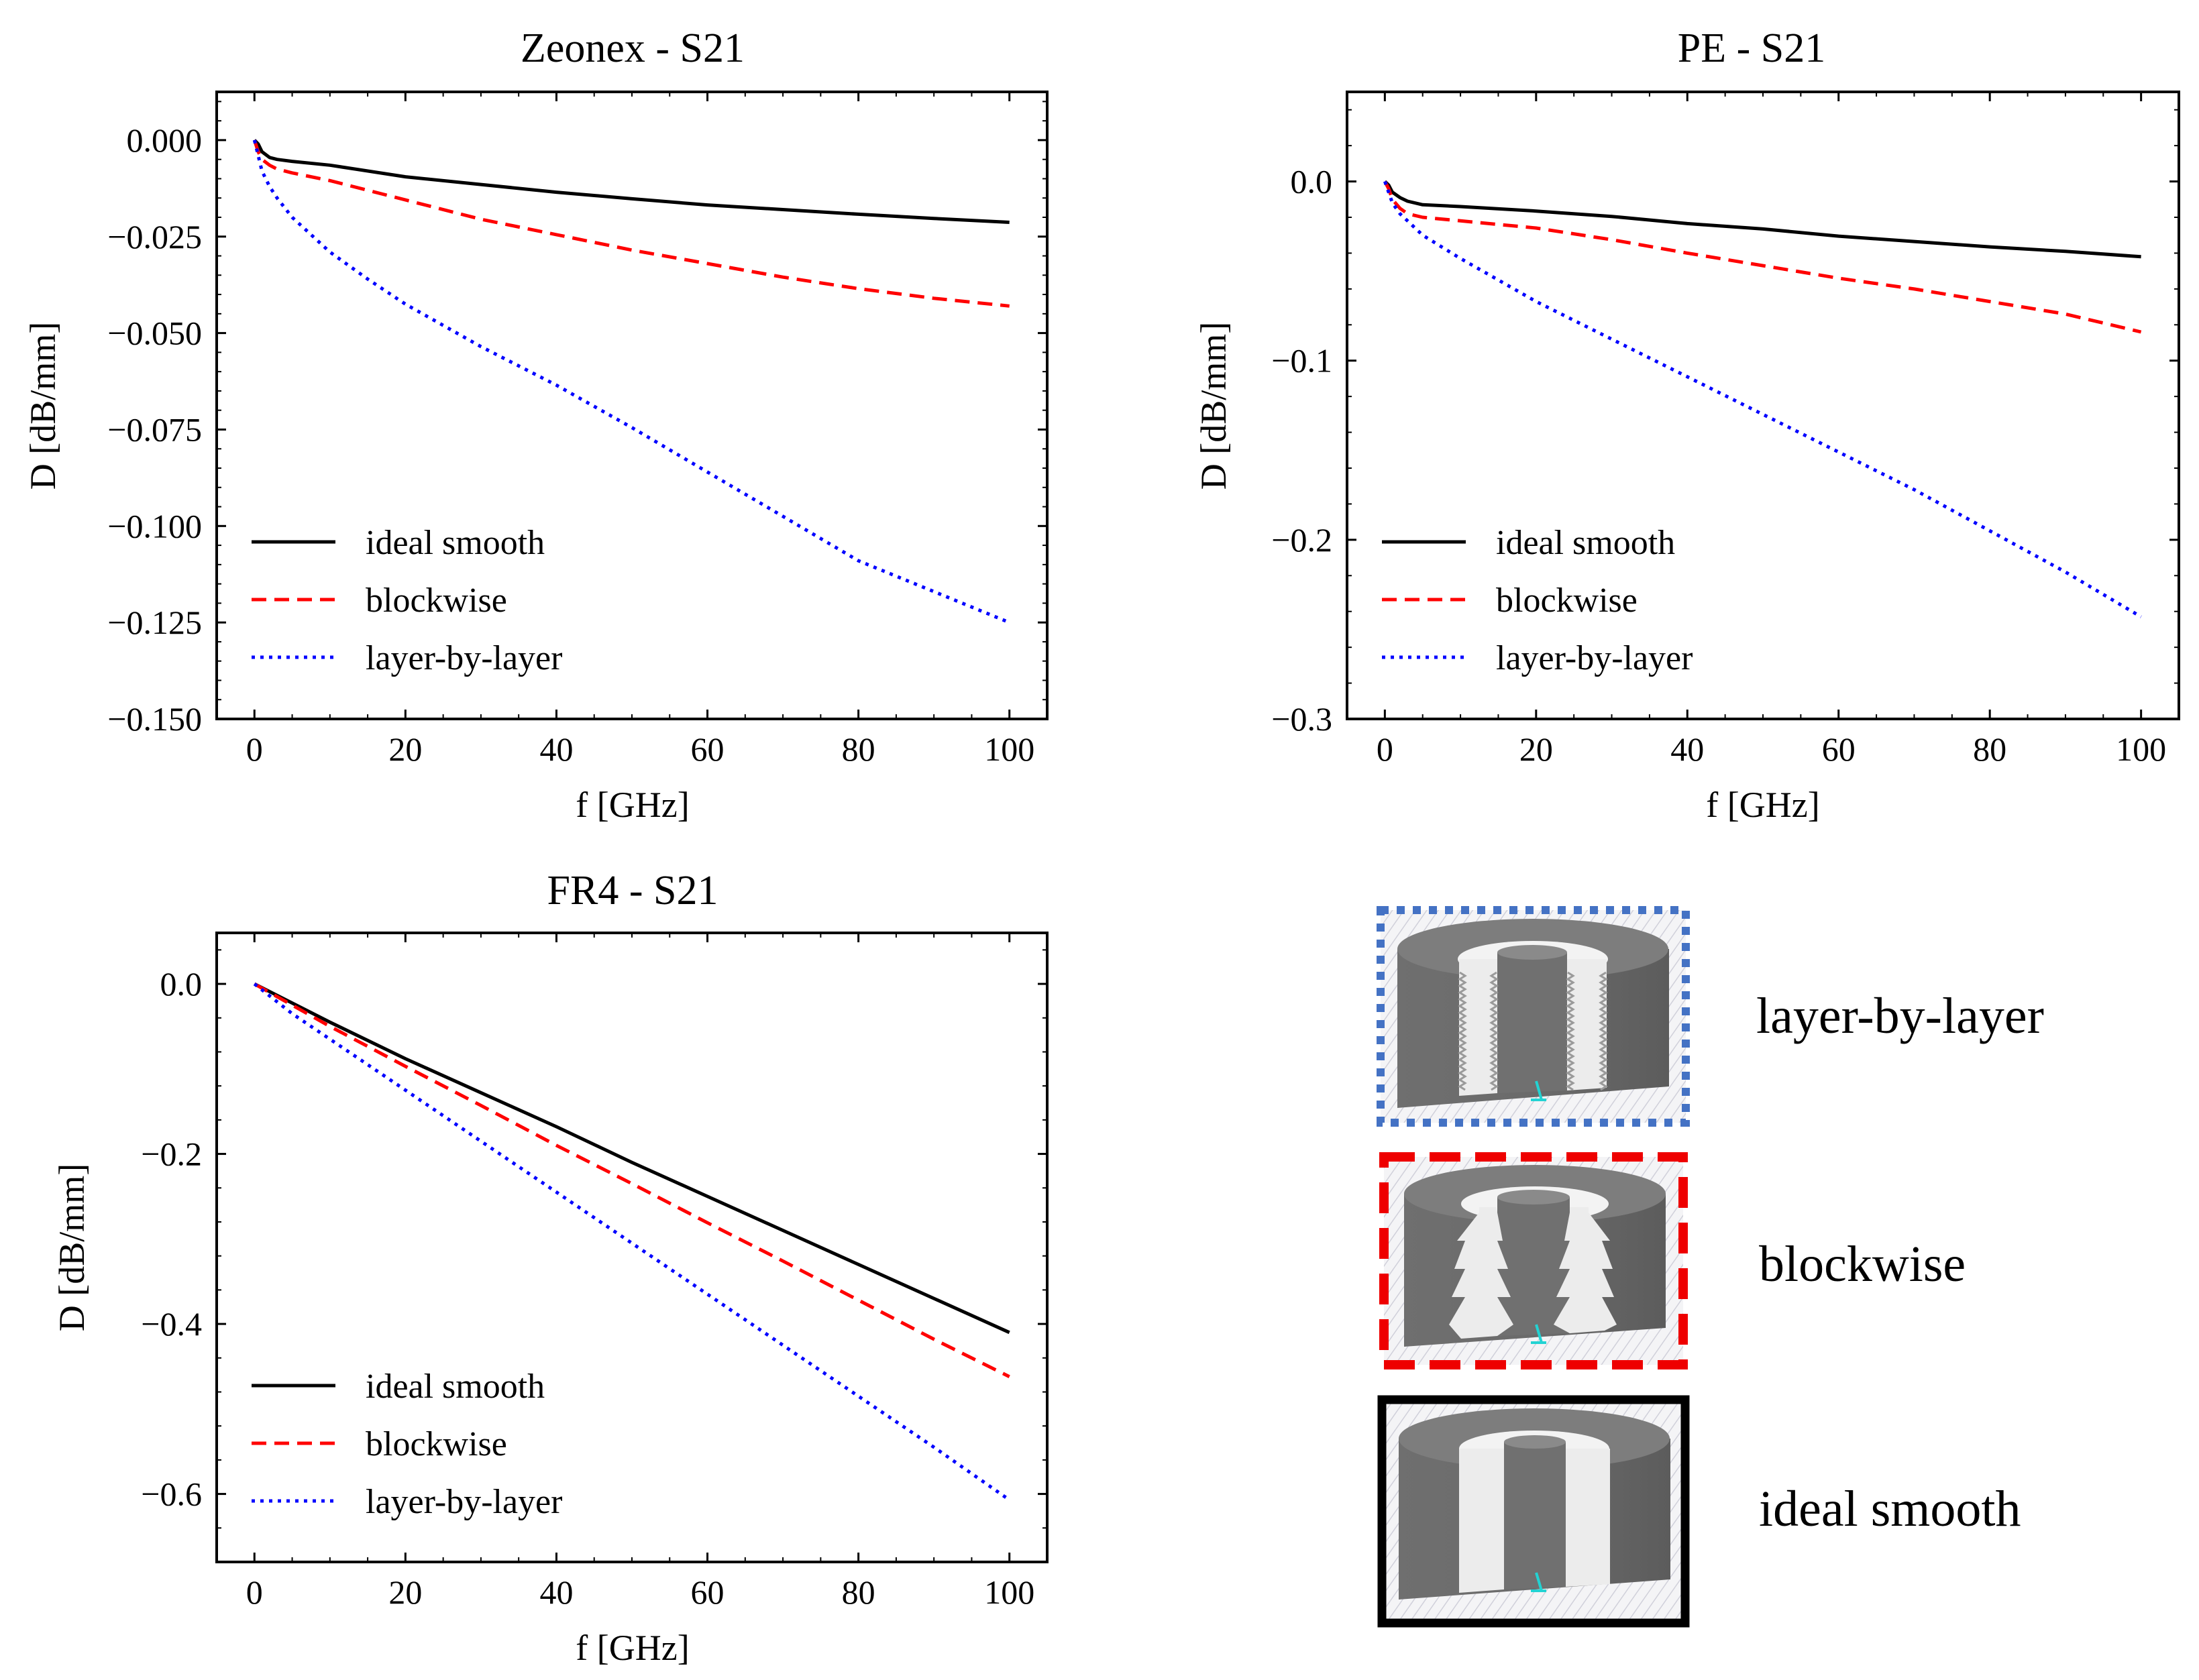 This screenshot has height=1680, width=2199. Describe the element at coordinates (172, 1324) in the screenshot. I see `y-tick-label: −0.4` at that location.